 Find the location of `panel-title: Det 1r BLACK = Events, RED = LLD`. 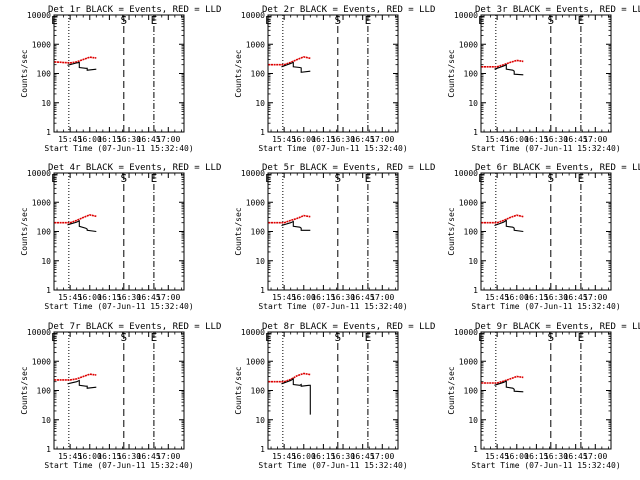

panel-title: Det 1r BLACK = Events, RED = LLD is located at coordinates (134, 10).